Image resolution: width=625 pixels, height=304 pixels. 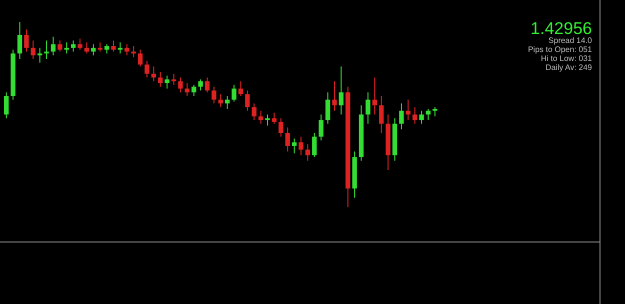 I want to click on annotation: 1.42956, so click(x=561, y=28).